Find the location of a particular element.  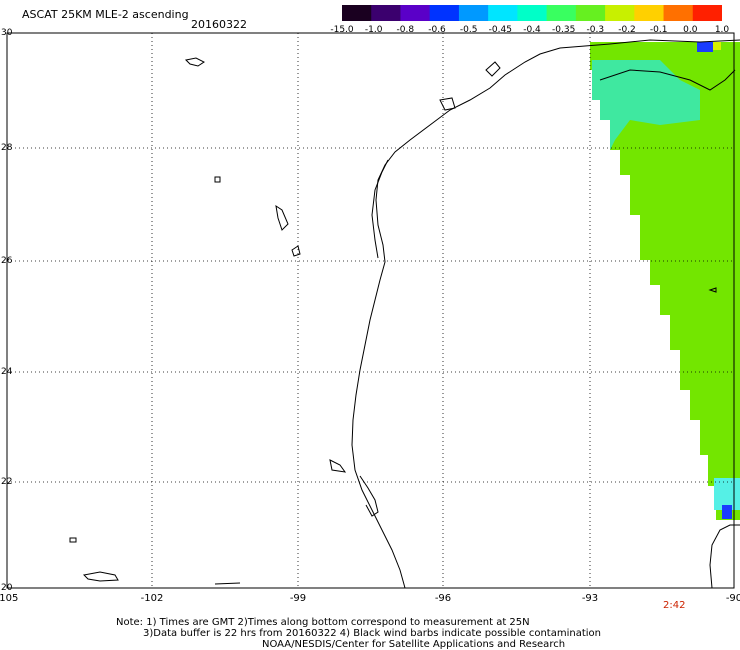

lon-label: -102 is located at coordinates (152, 598).